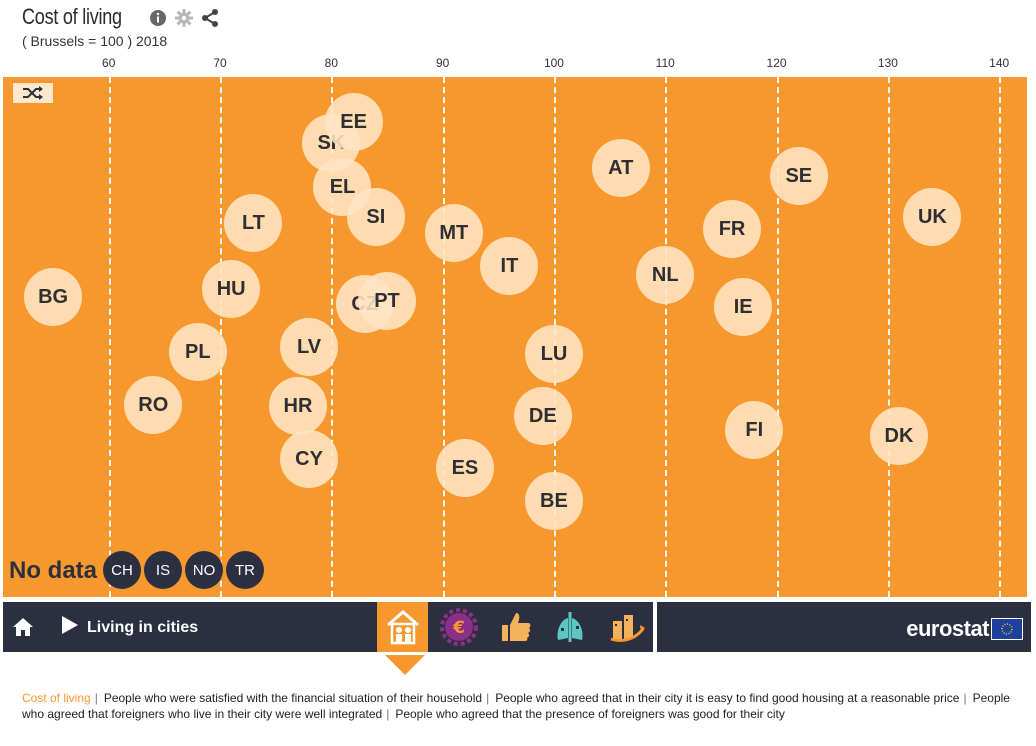 The width and height of the screenshot is (1036, 746). I want to click on brand-logo: eurostat, so click(947, 628).